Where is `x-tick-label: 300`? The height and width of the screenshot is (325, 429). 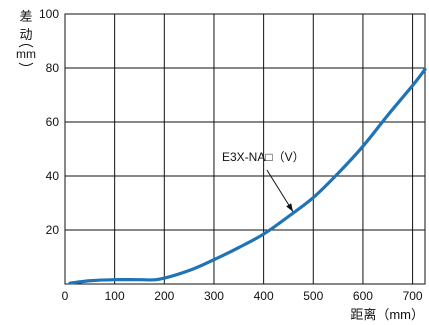 x-tick-label: 300 is located at coordinates (214, 296).